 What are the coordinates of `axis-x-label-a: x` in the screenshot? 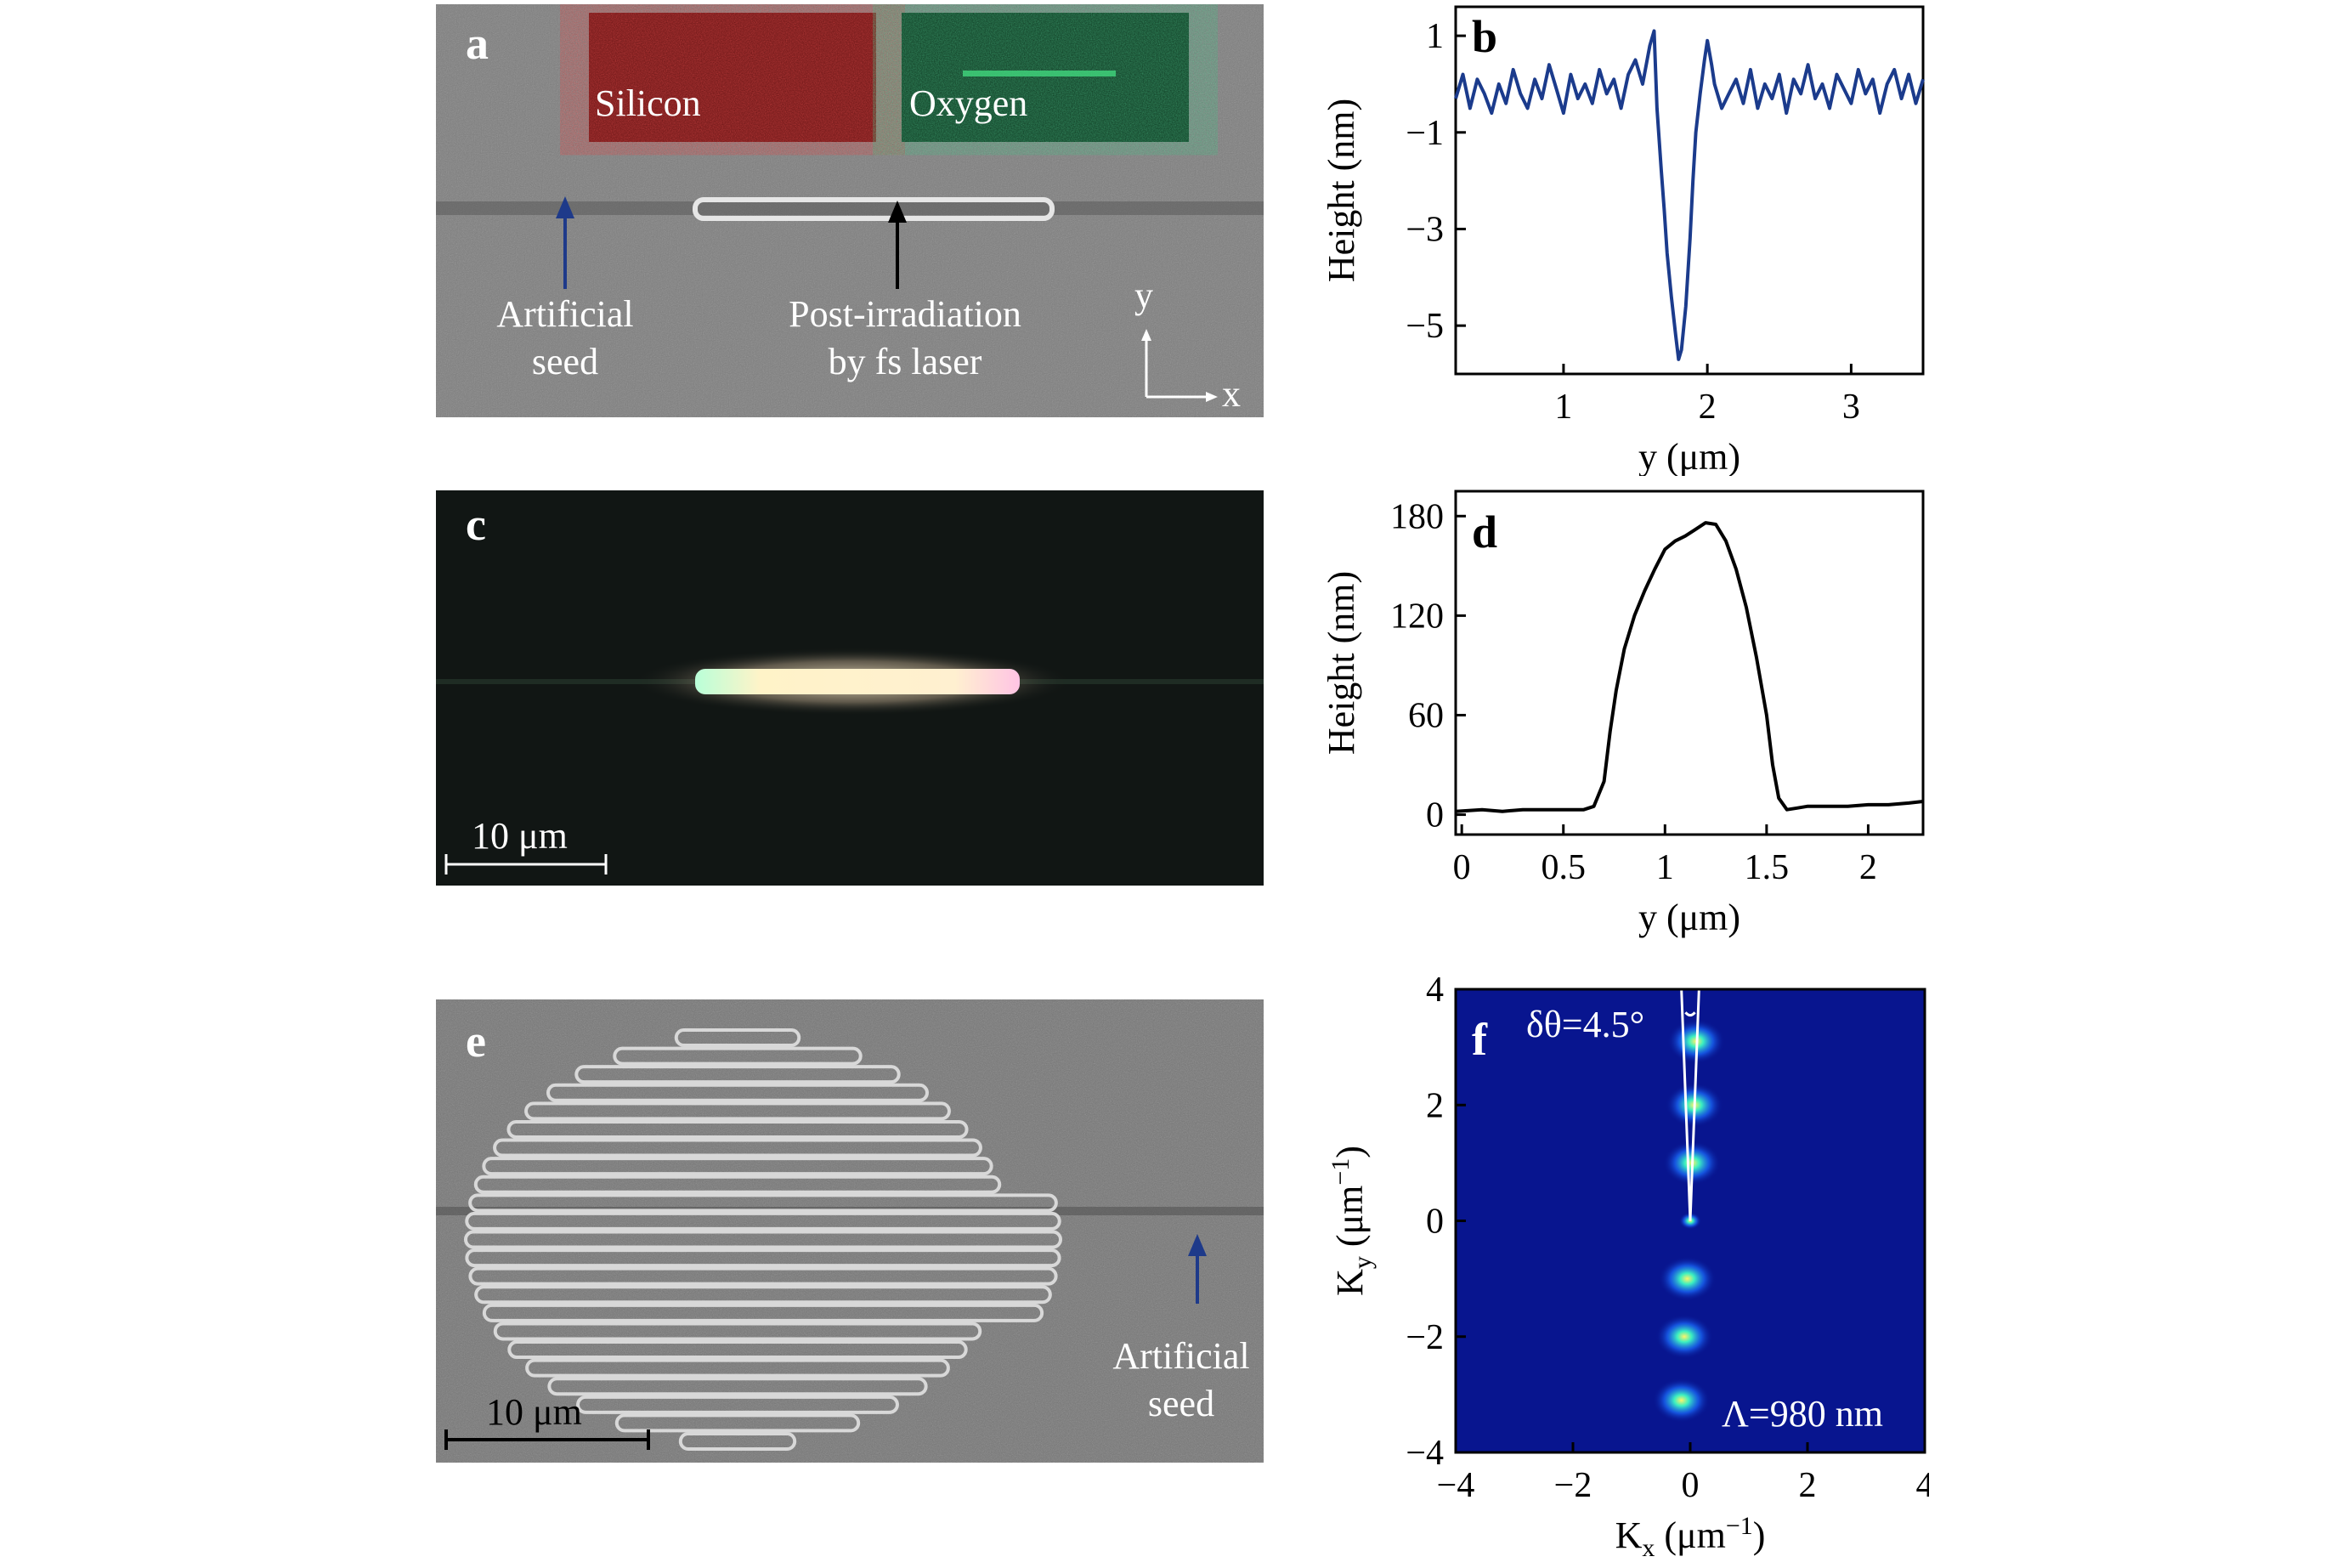 It's located at (1231, 394).